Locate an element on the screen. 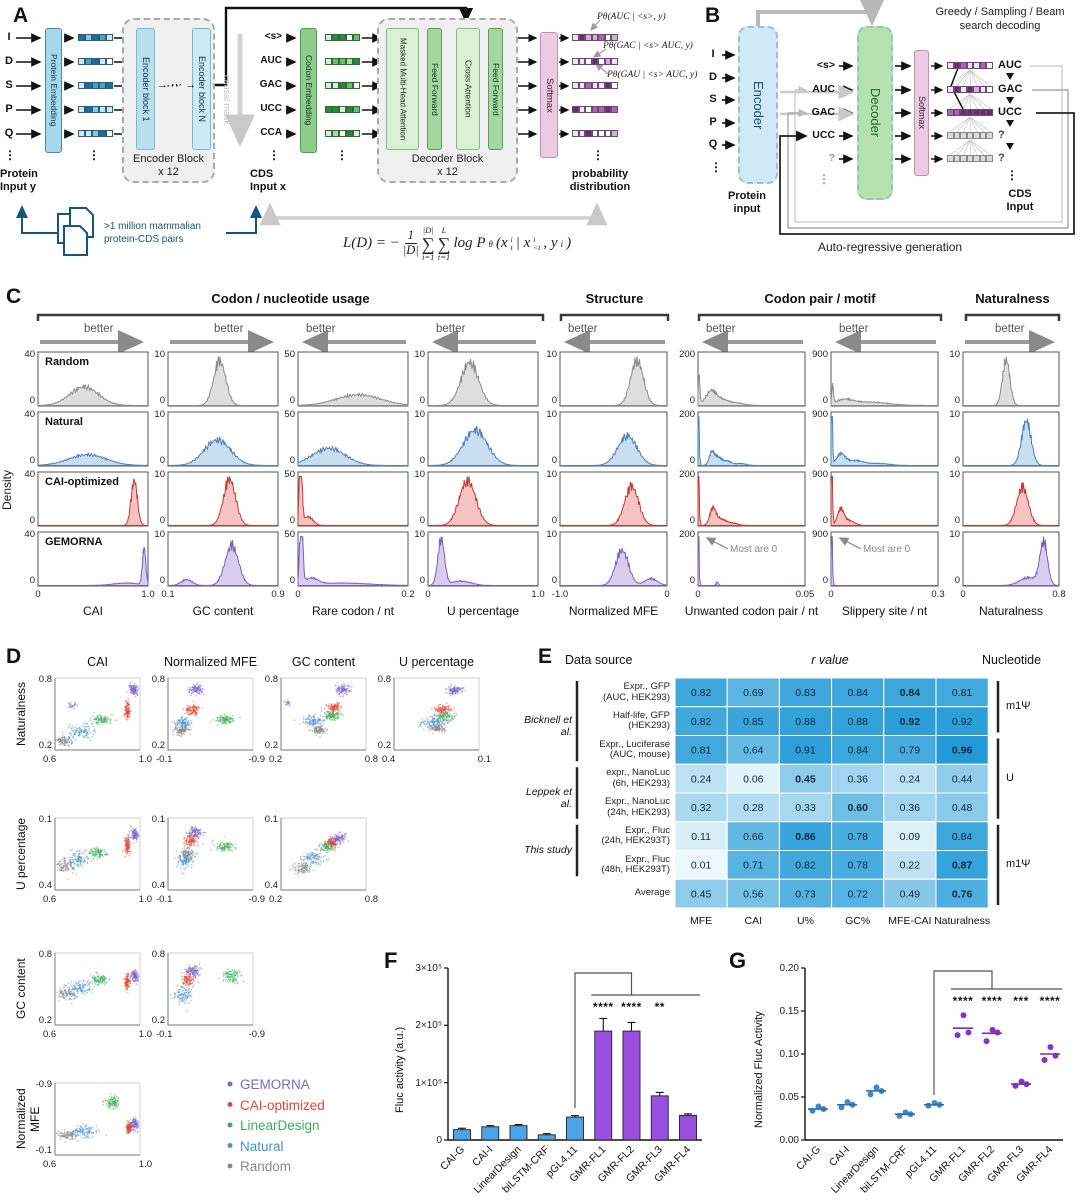 Image resolution: width=1080 pixels, height=1203 pixels. y-min-tick: -0.1 is located at coordinates (43, 1150).